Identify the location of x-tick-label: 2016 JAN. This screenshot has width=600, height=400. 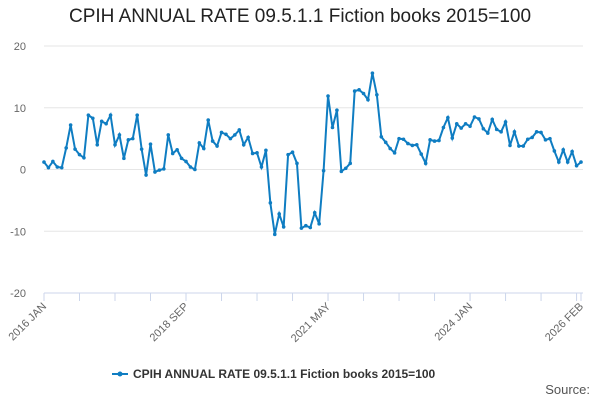
(27, 322).